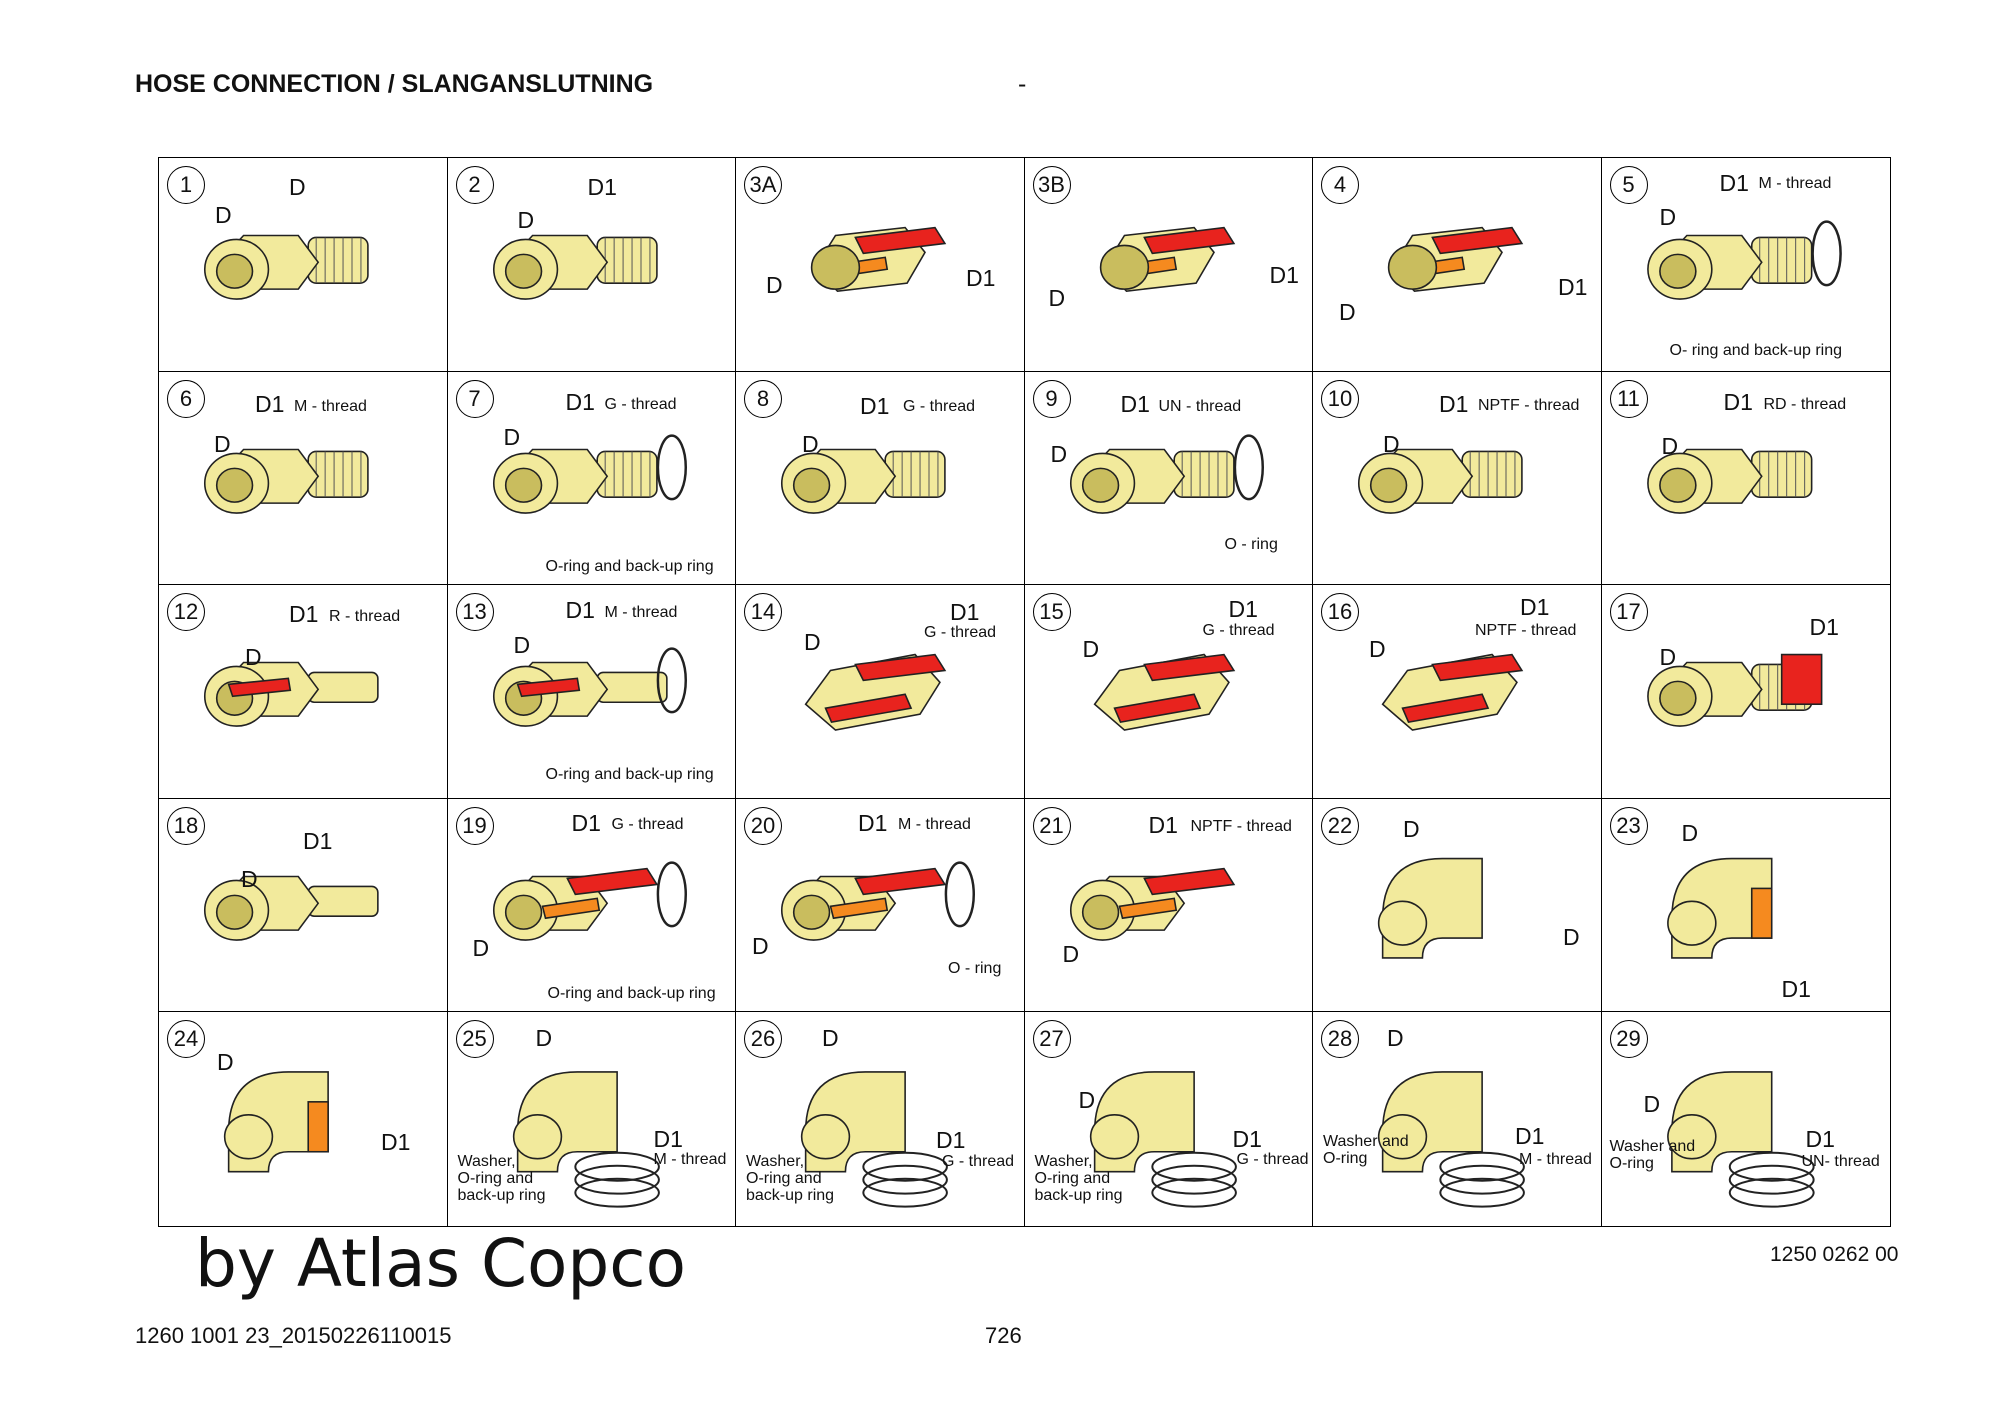 This screenshot has height=1414, width=2000. Describe the element at coordinates (1340, 185) in the screenshot. I see `item-number: 4` at that location.